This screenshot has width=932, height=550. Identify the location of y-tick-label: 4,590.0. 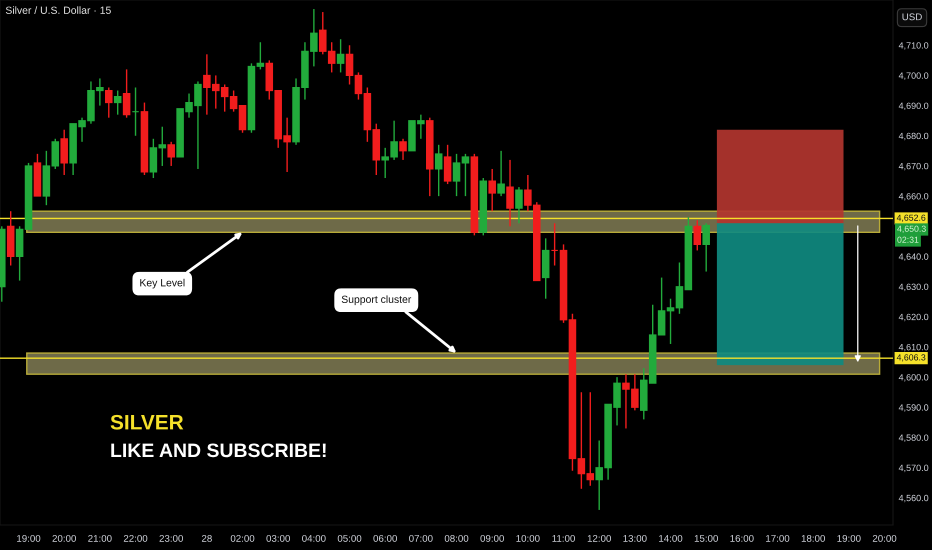
(913, 408).